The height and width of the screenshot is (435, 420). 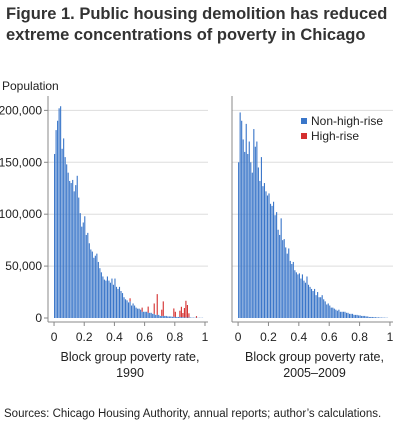 I want to click on x-tick-label: 0, so click(x=54, y=337).